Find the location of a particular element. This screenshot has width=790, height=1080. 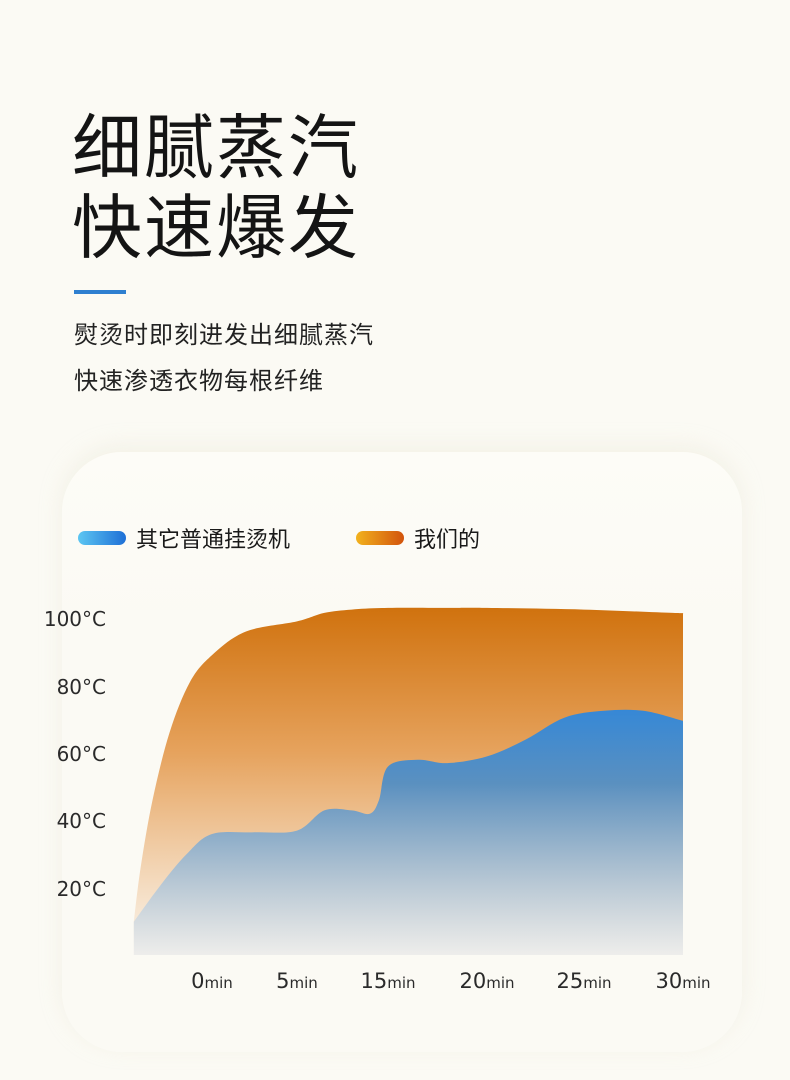

y-tick-label: 60°C is located at coordinates (81, 754).